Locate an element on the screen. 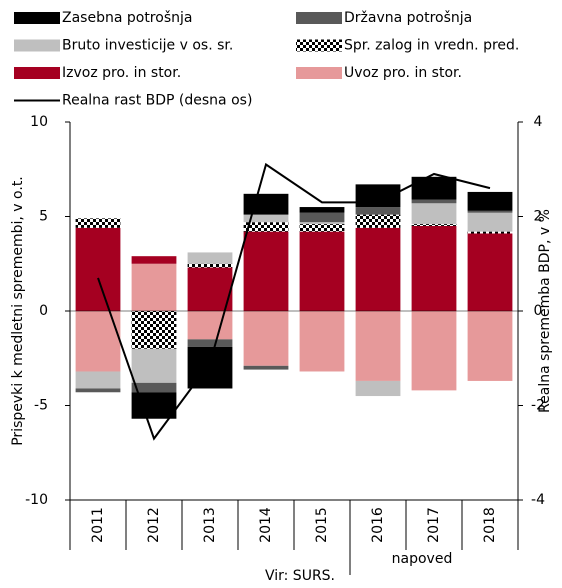 The height and width of the screenshot is (588, 562). x-tick-label: 2012 is located at coordinates (154, 525).